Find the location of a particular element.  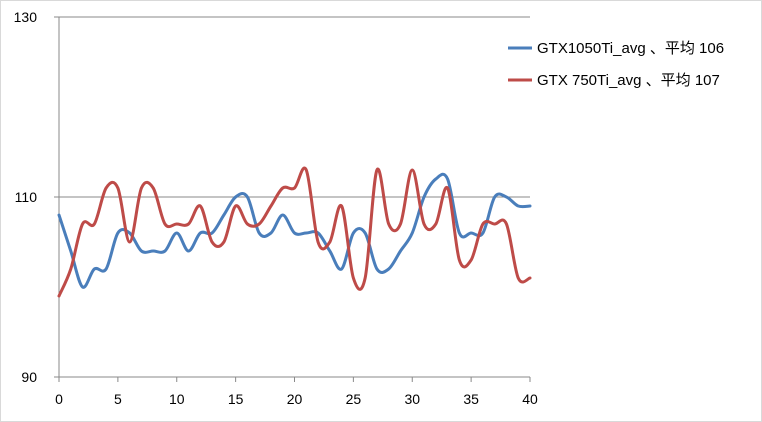

x-tick-label: 20 is located at coordinates (295, 399).